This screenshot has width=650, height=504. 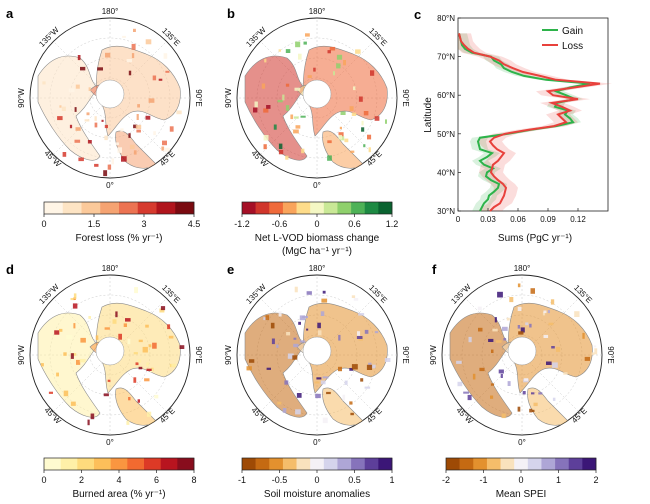 I want to click on colorbar-tick-label: 2, so click(x=595, y=480).